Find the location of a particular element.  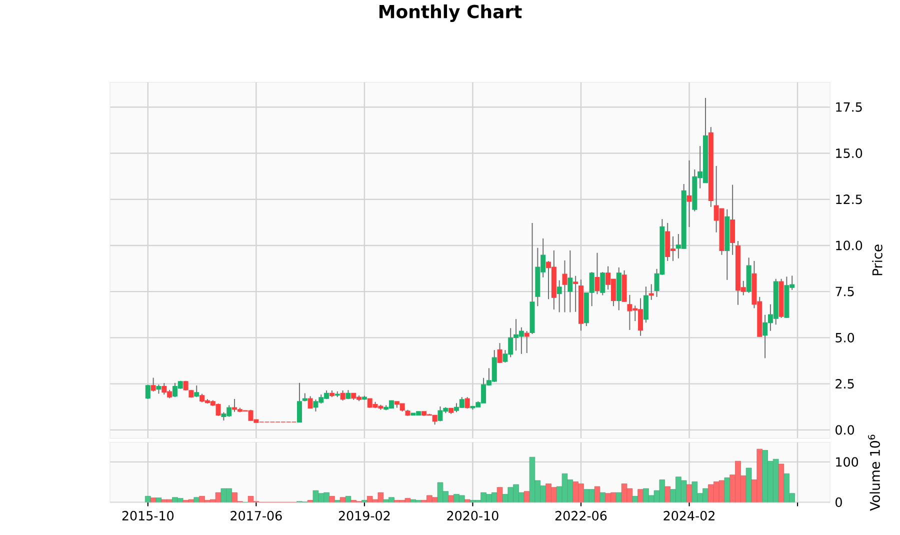

y-axis-title: Volume 10$^{6}$ is located at coordinates (874, 472).